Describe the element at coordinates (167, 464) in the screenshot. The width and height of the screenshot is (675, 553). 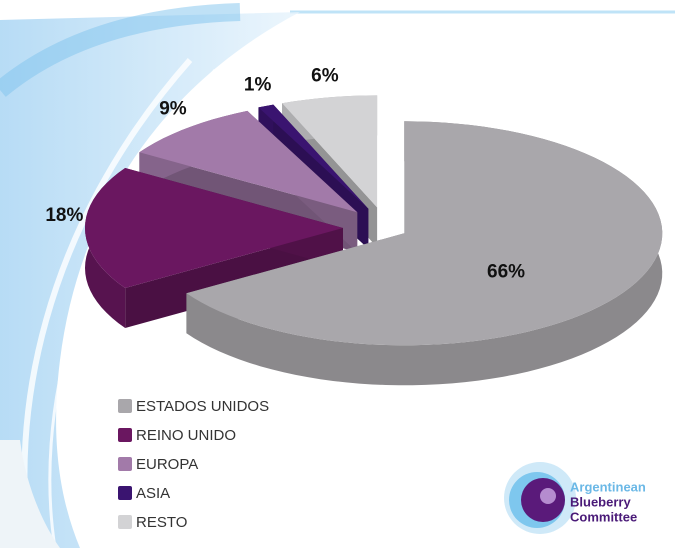
I see `legend-label: EUROPA` at that location.